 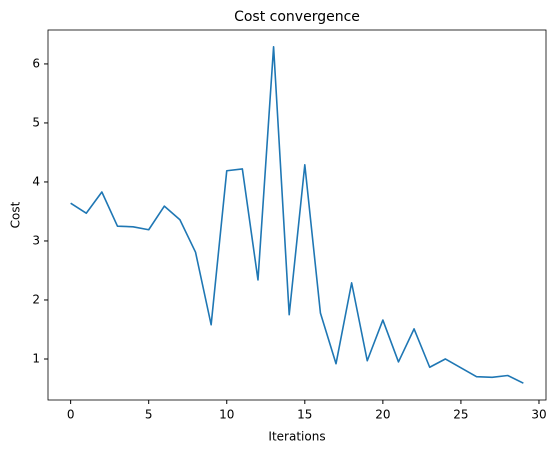 I want to click on x-tick-label: 20, so click(x=382, y=415).